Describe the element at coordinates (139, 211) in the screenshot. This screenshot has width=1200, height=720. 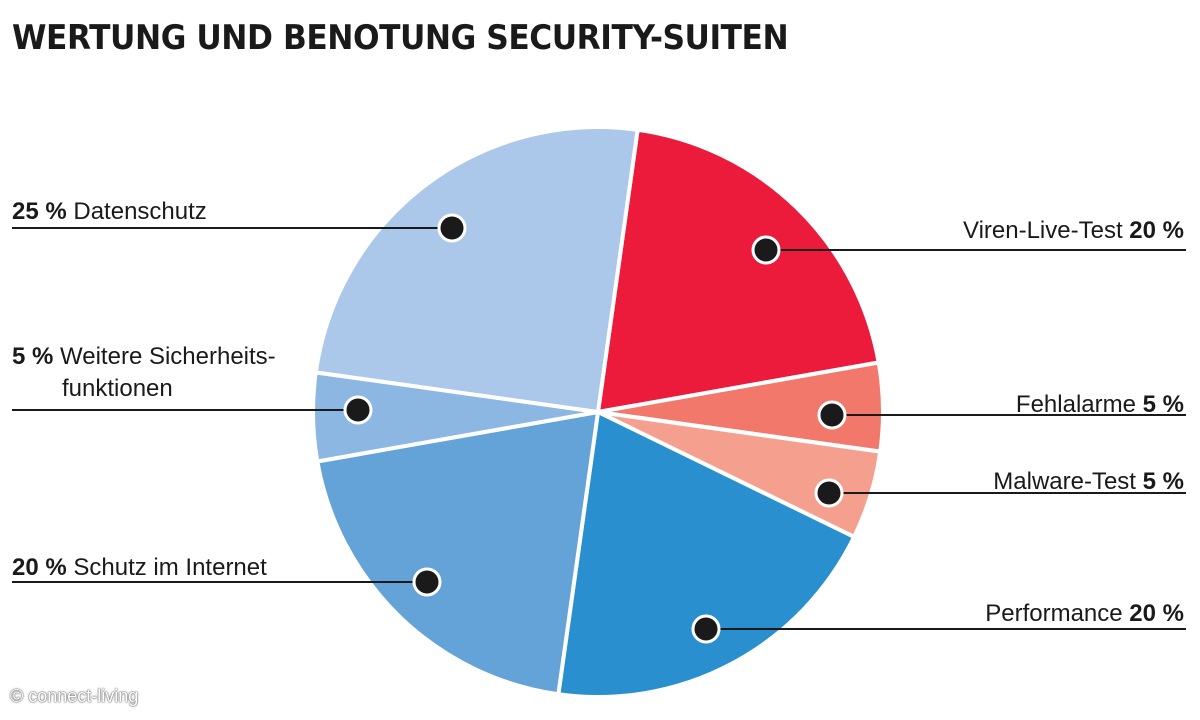
I see `slice-label-name: Datenschutz` at that location.